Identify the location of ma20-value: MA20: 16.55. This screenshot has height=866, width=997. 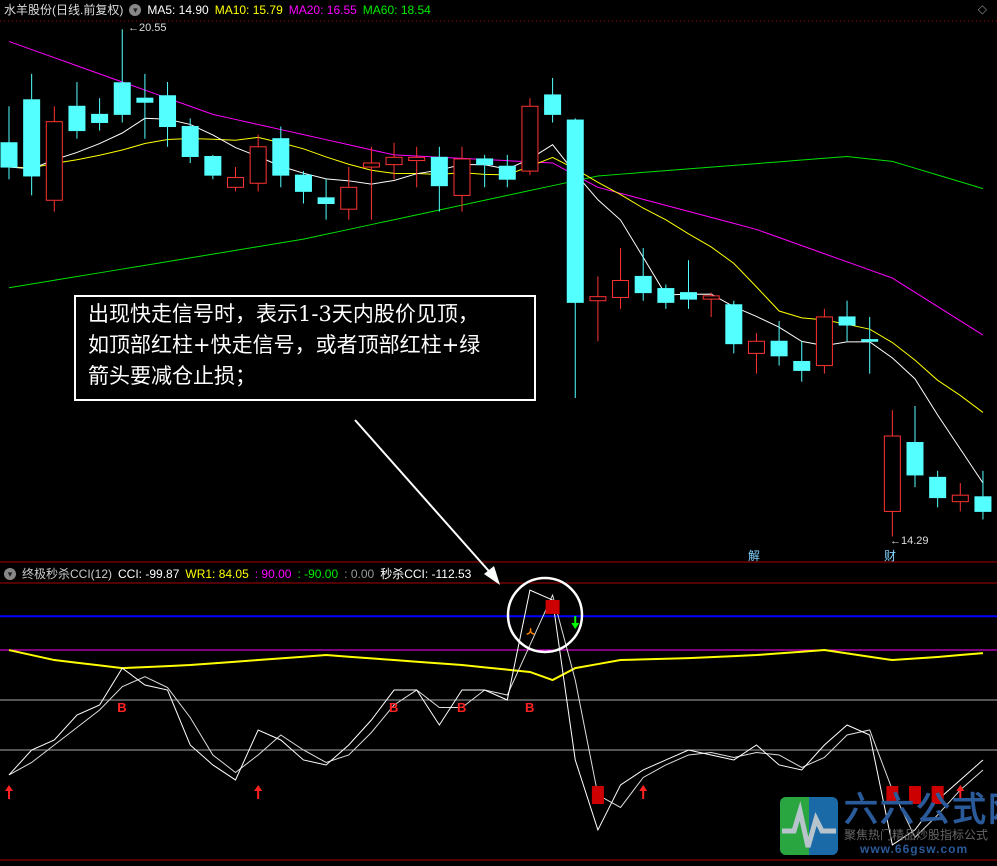
(322, 10).